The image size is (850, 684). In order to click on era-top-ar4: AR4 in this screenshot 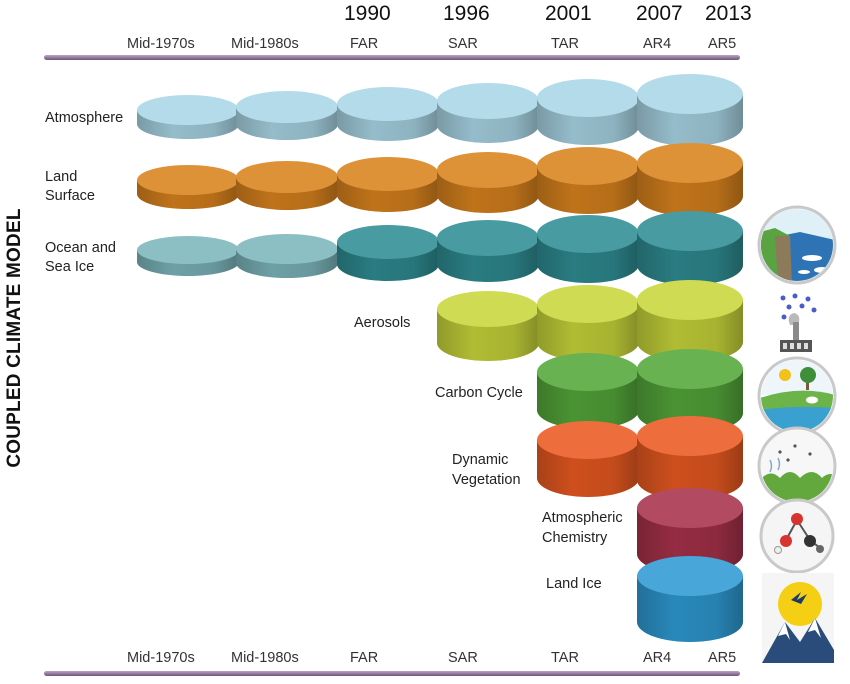, I will do `click(657, 44)`.